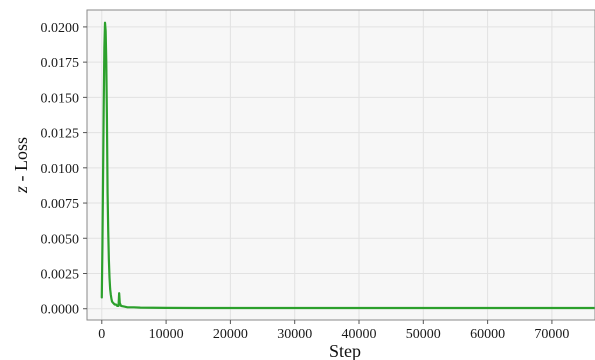 This screenshot has width=595, height=360. I want to click on x-tick-label: 60000, so click(487, 334).